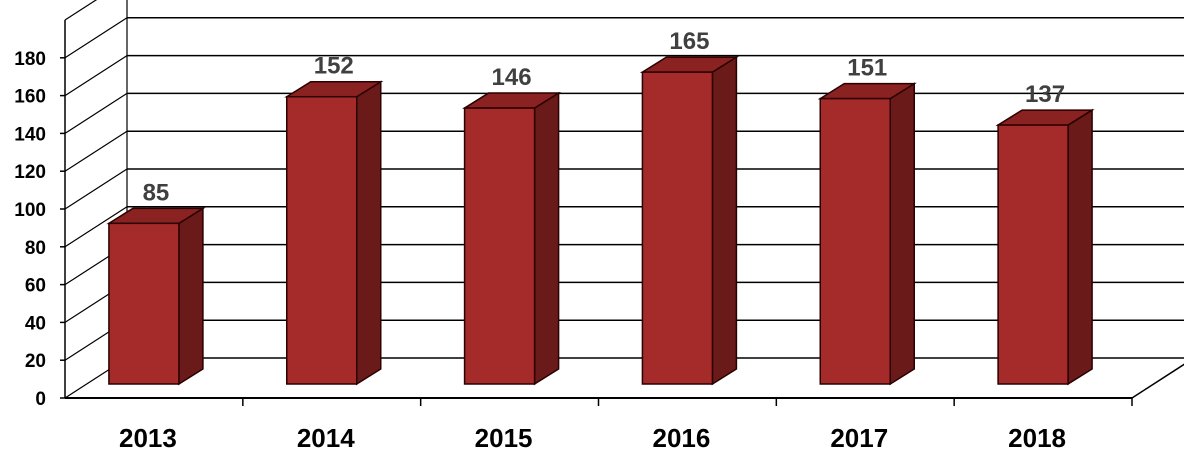 The image size is (1184, 453). What do you see at coordinates (30, 172) in the screenshot?
I see `y-tick-label: 120` at bounding box center [30, 172].